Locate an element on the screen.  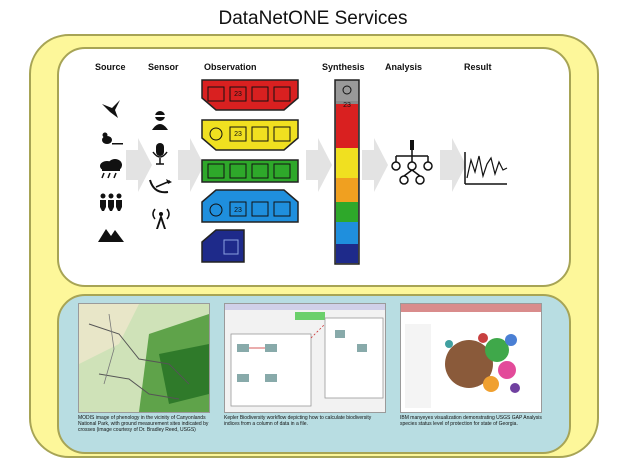
column-label-observation: Observation is located at coordinates (230, 67).